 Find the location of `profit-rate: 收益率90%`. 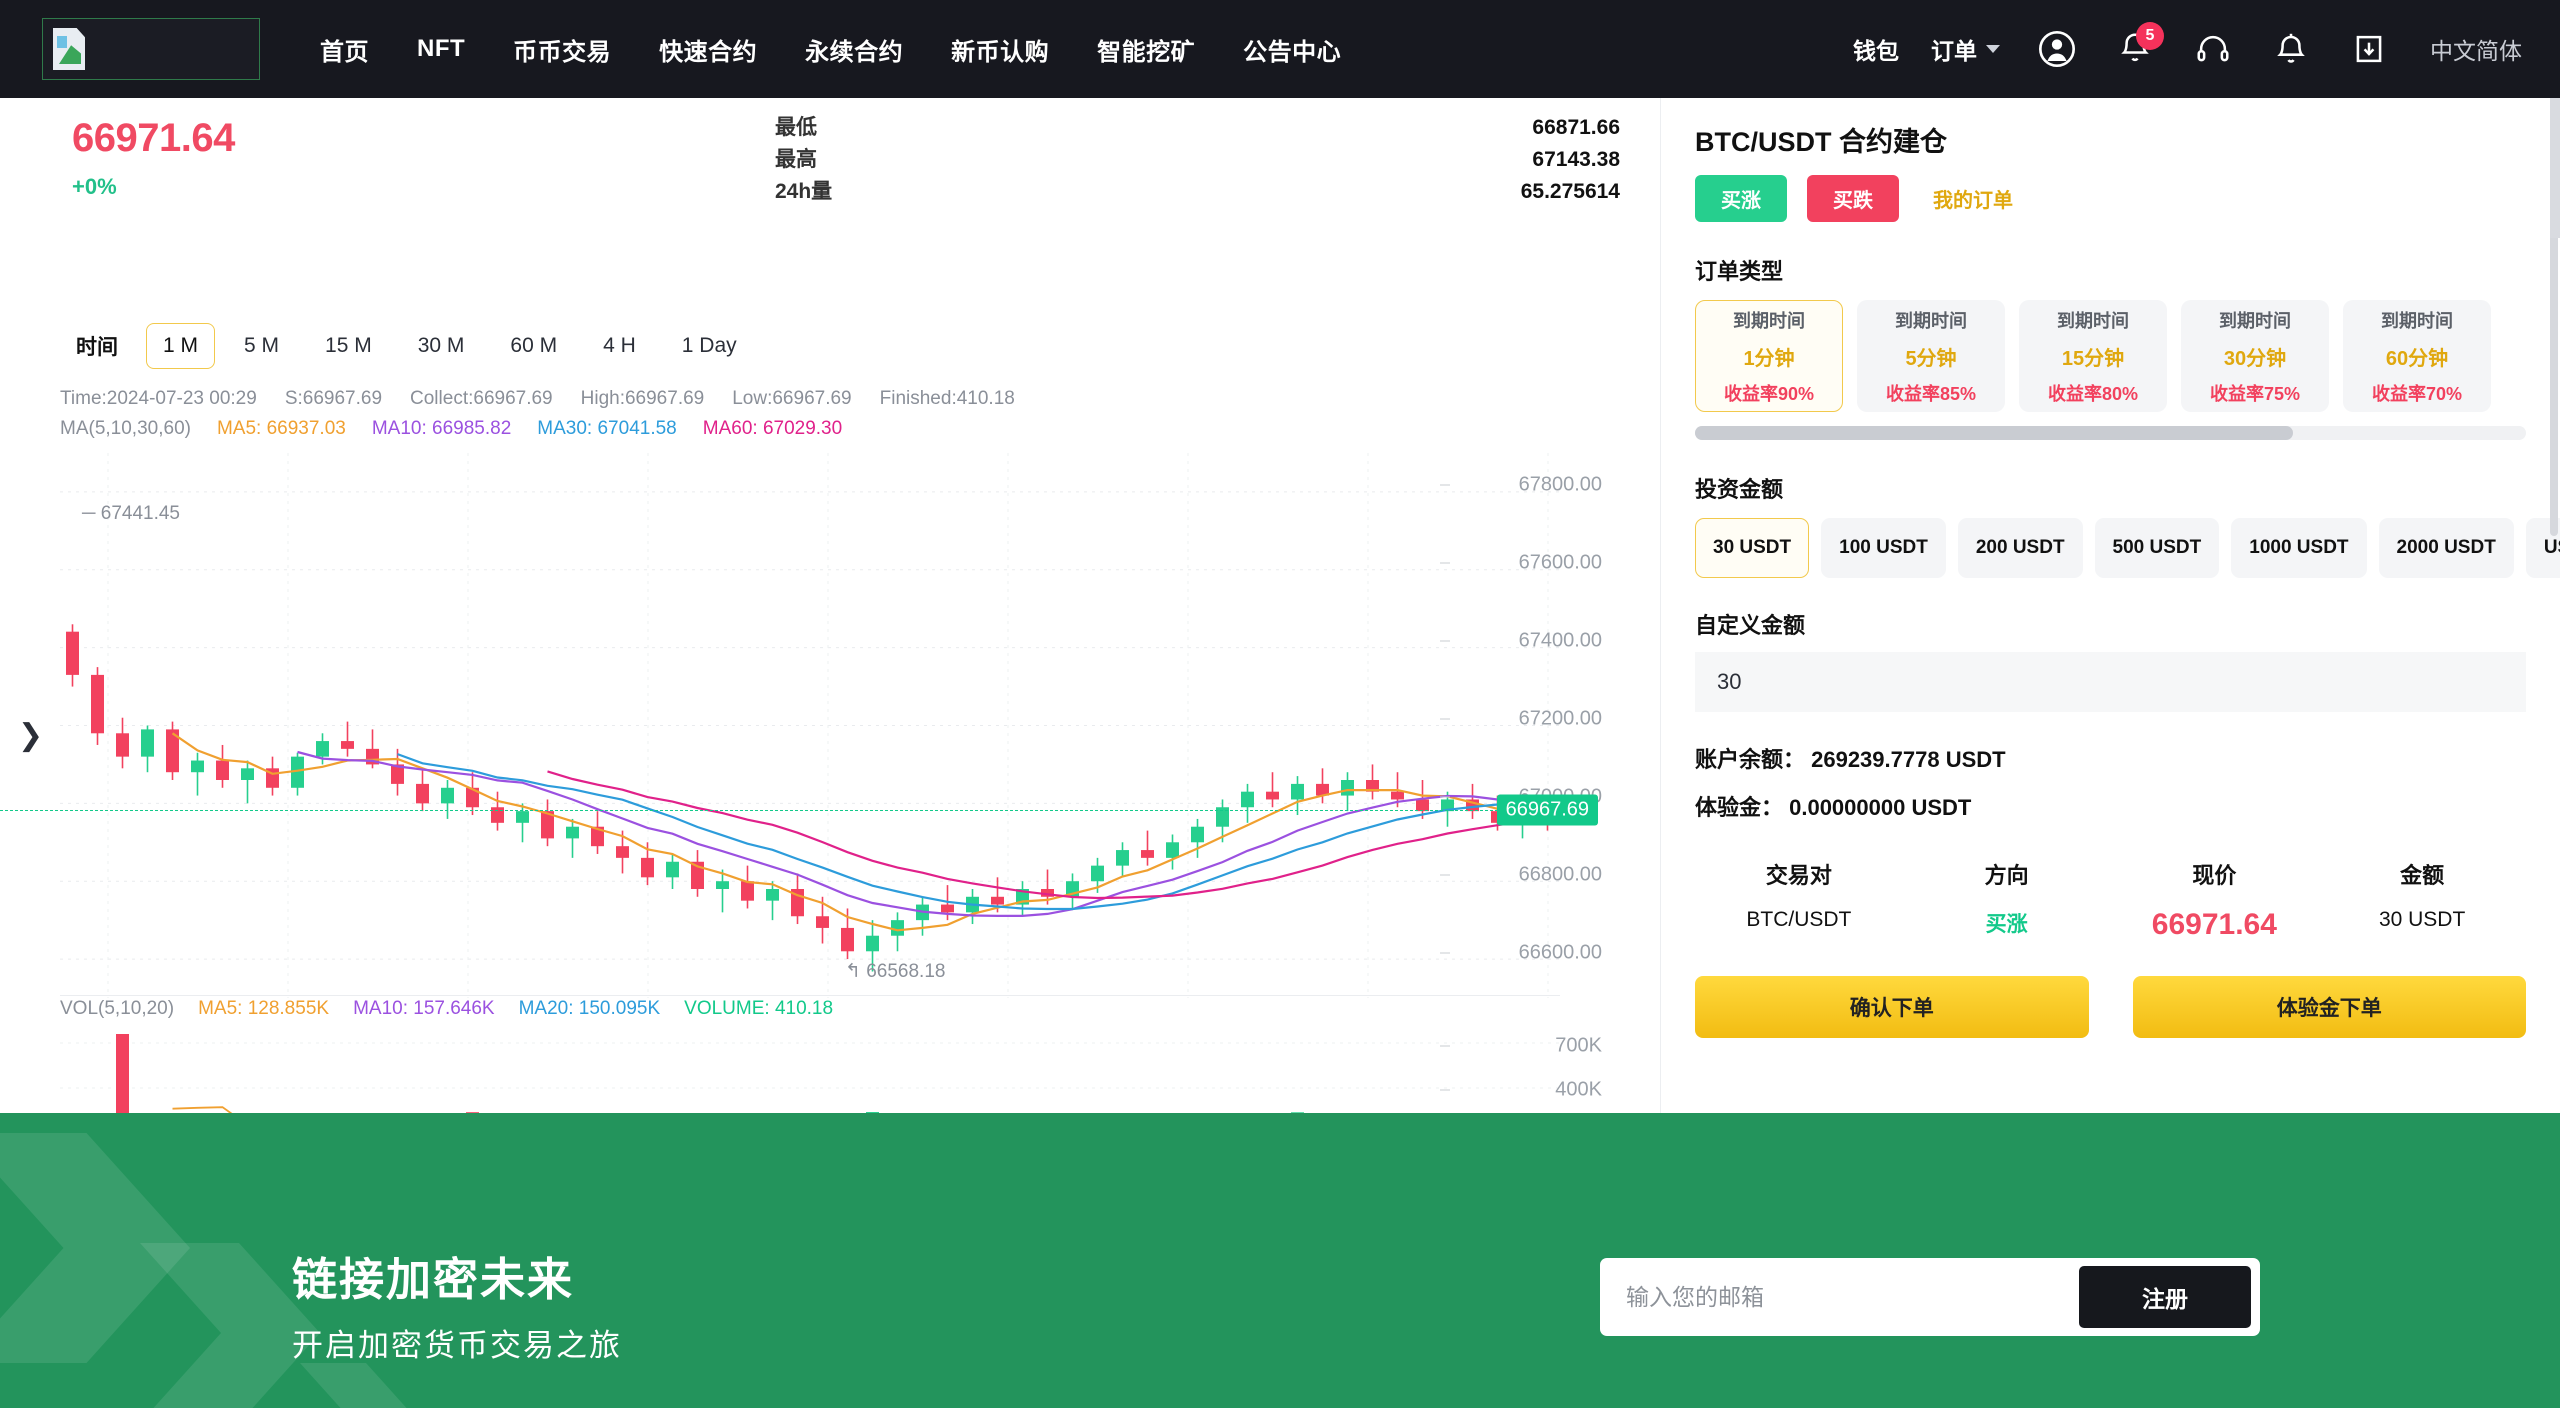

profit-rate: 收益率90% is located at coordinates (1769, 393).